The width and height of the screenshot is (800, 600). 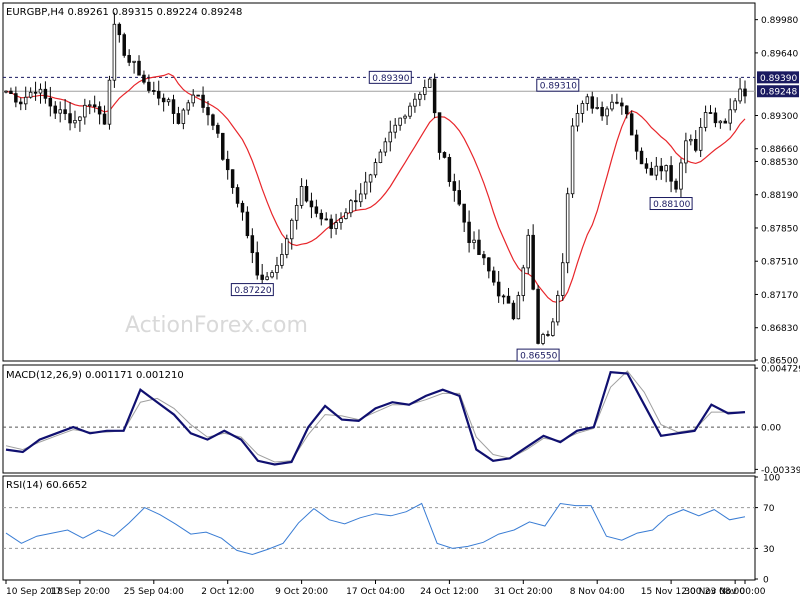 What do you see at coordinates (390, 77) in the screenshot?
I see `price-annotation: 0.89390` at bounding box center [390, 77].